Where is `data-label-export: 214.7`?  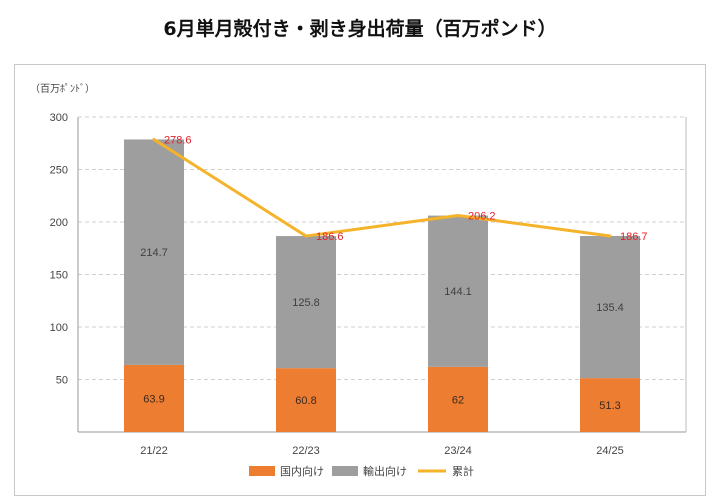 data-label-export: 214.7 is located at coordinates (154, 253).